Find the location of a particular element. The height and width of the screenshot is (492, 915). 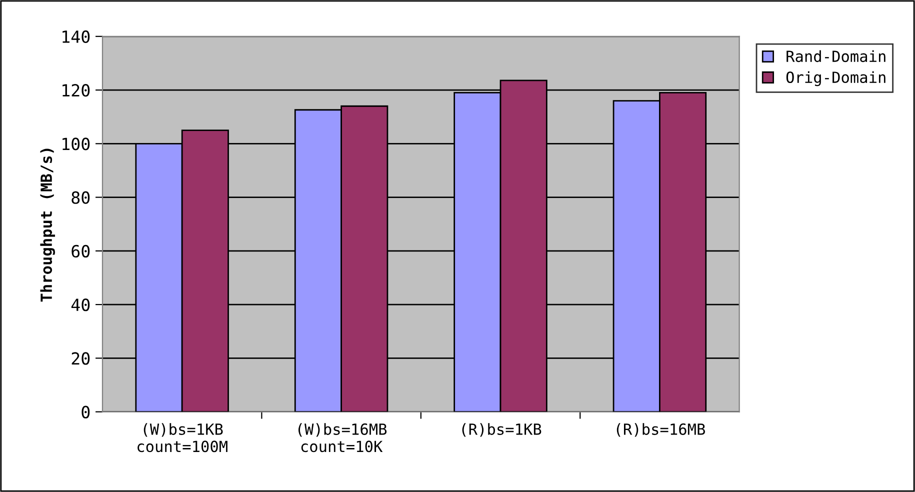

x-tick-label: (R)bs=16MB is located at coordinates (660, 430).